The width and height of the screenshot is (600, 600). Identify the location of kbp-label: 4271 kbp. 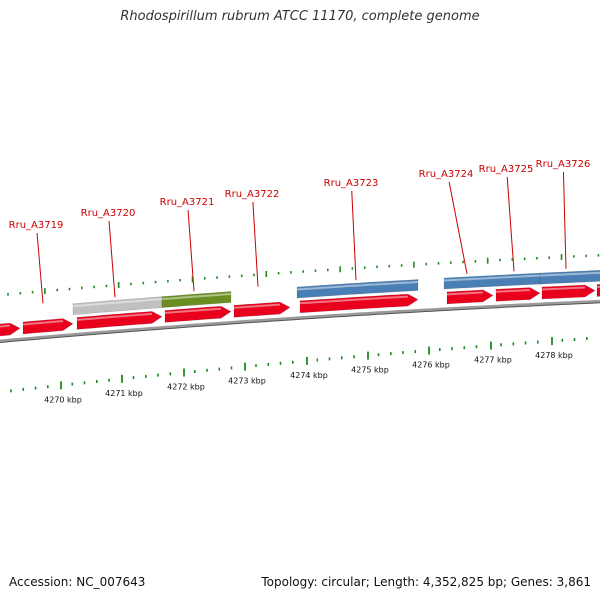
(124, 393).